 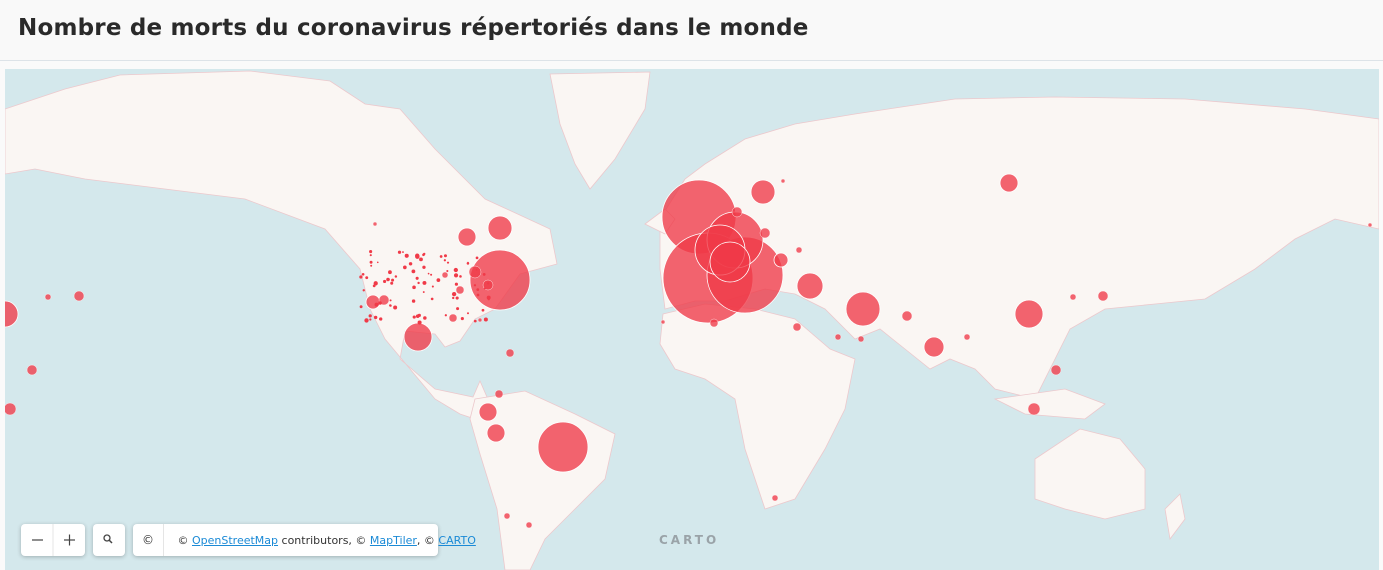 I want to click on osm-link: OpenStreetMap, so click(x=235, y=540).